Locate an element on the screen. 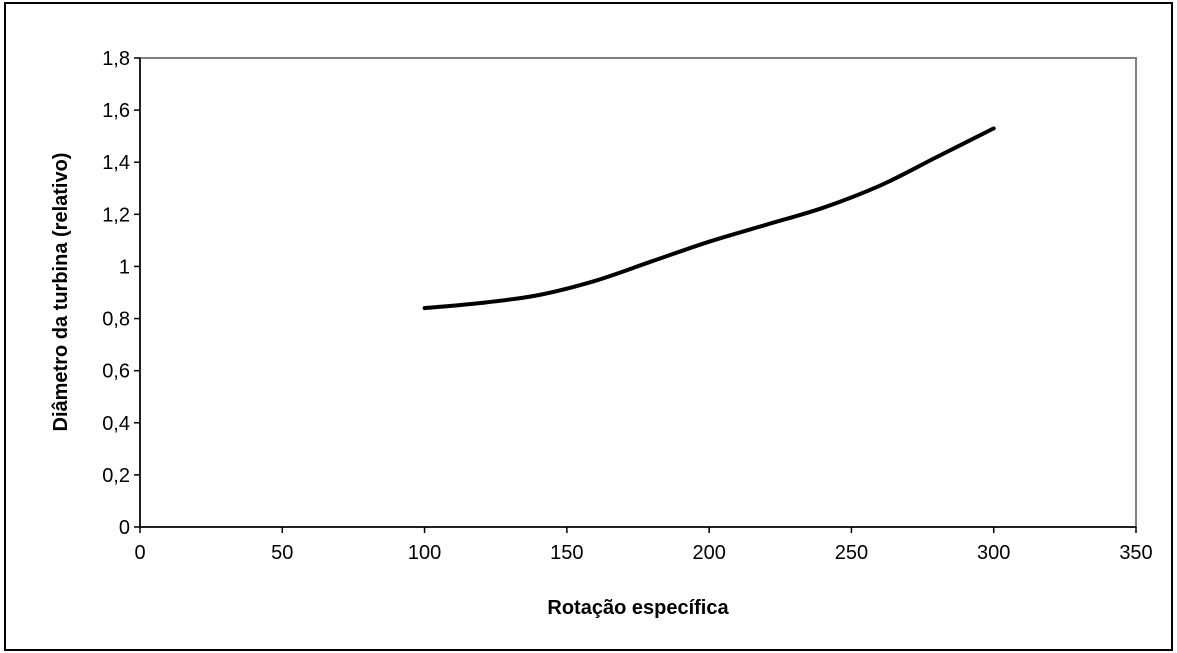  y-tick-label: 1,2 is located at coordinates (116, 215).